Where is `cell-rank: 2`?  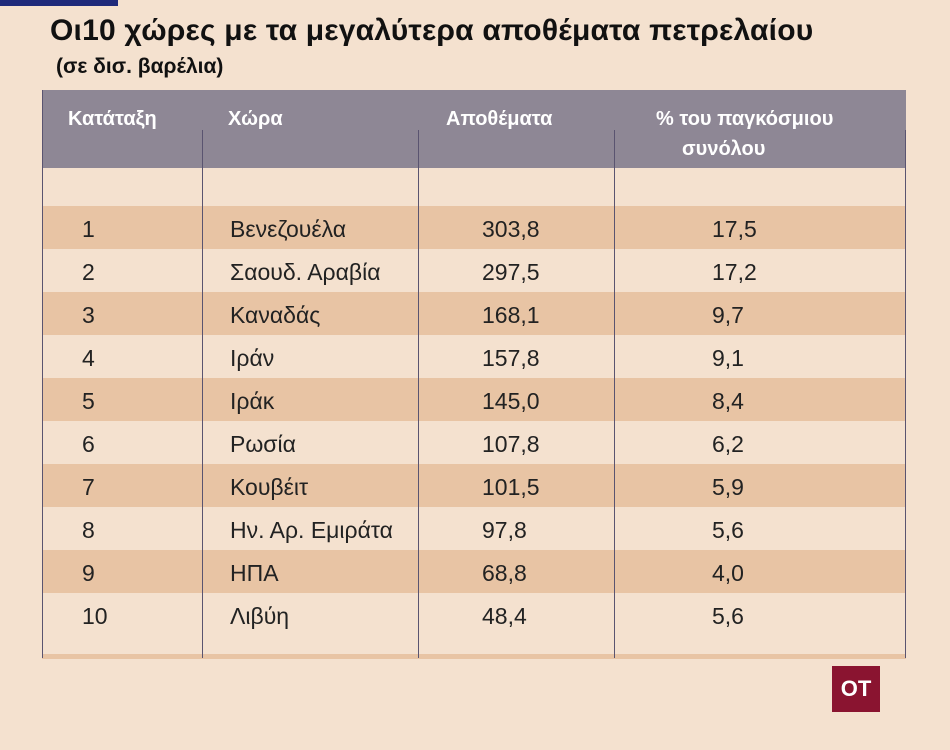
cell-rank: 2 is located at coordinates (88, 272).